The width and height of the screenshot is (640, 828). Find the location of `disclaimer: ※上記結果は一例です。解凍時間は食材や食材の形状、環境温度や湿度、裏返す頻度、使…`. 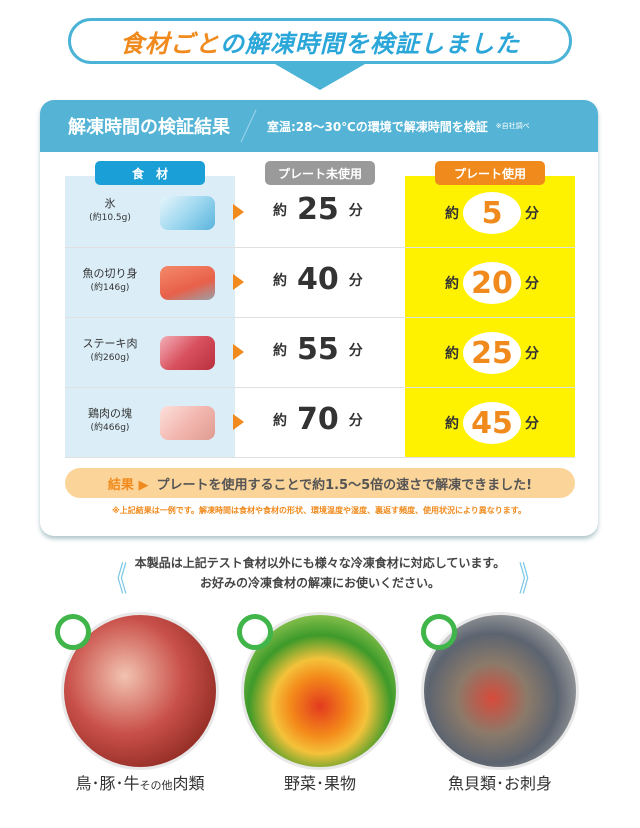

disclaimer: ※上記結果は一例です。解凍時間は食材や食材の形状、環境温度や湿度、裏返す頻度、使… is located at coordinates (318, 510).